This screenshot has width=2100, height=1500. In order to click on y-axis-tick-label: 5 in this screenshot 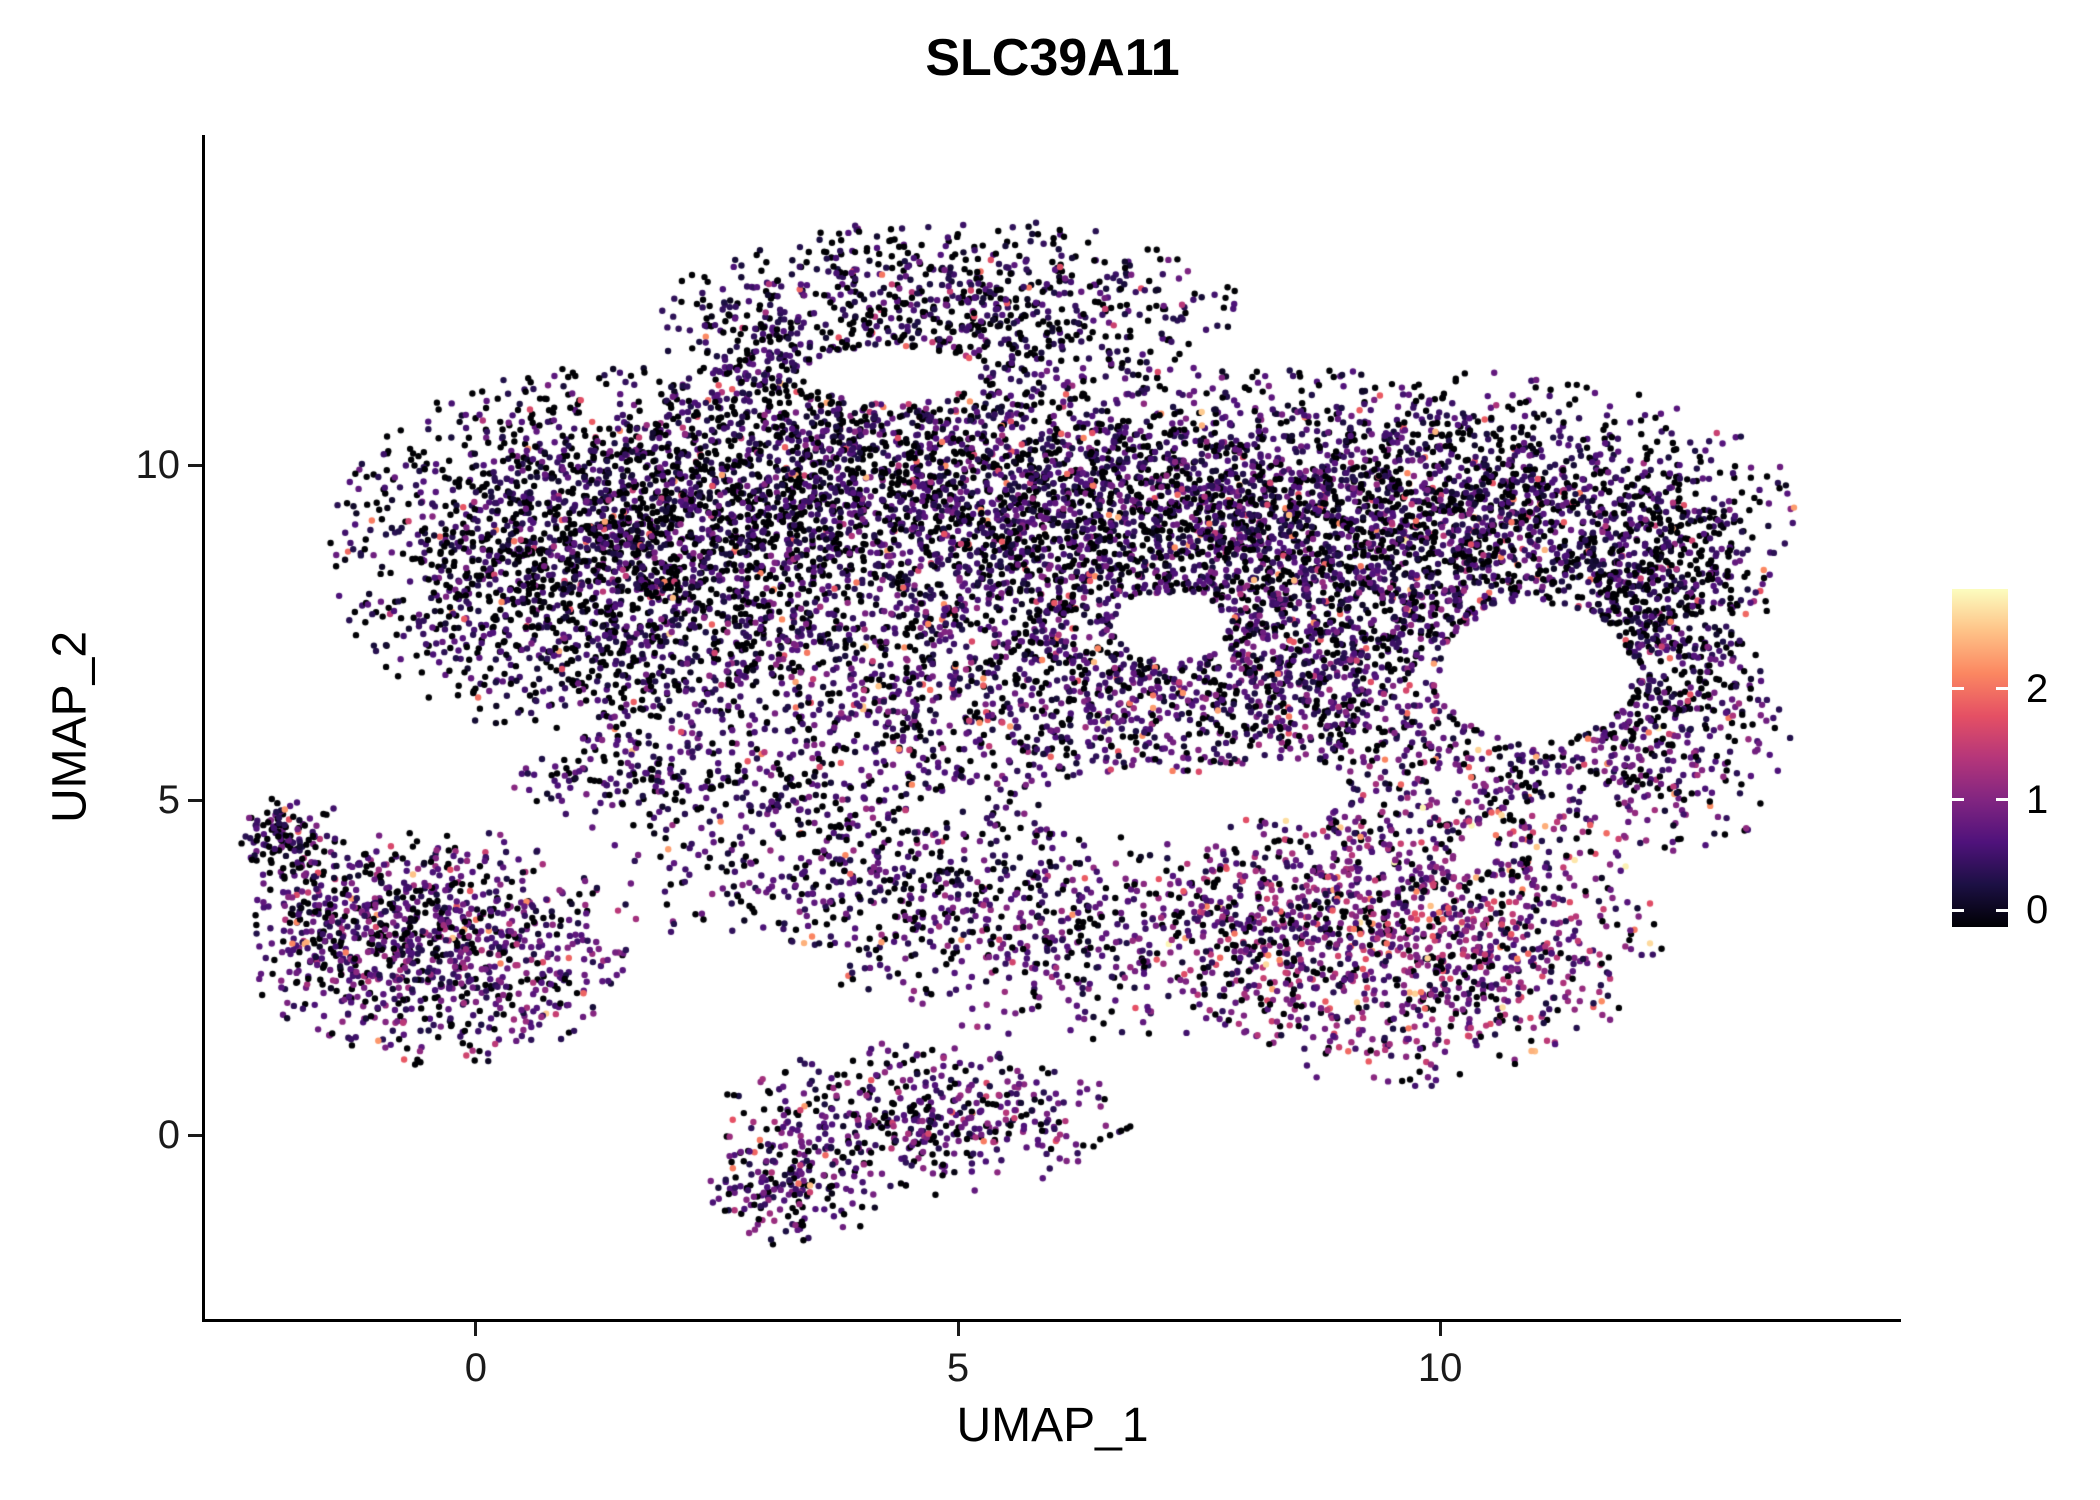, I will do `click(168, 800)`.